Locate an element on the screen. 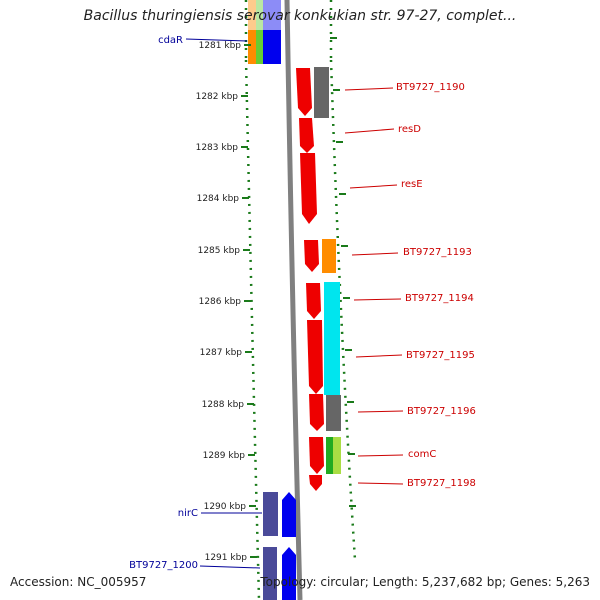 The width and height of the screenshot is (600, 600). gene-arrow-resD is located at coordinates (306, 135).